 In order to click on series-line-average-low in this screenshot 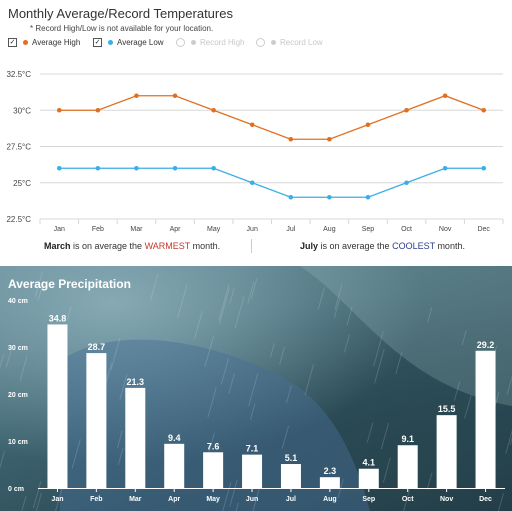, I will do `click(271, 182)`.